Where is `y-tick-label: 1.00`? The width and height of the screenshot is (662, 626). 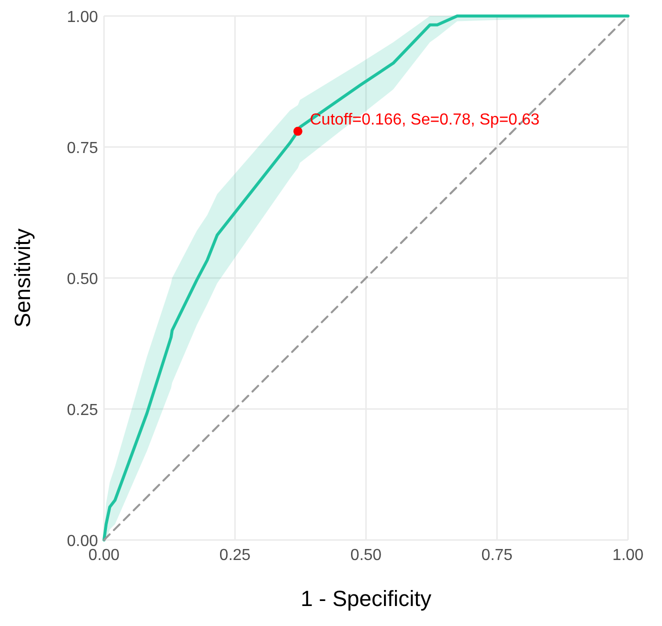 y-tick-label: 1.00 is located at coordinates (82, 17).